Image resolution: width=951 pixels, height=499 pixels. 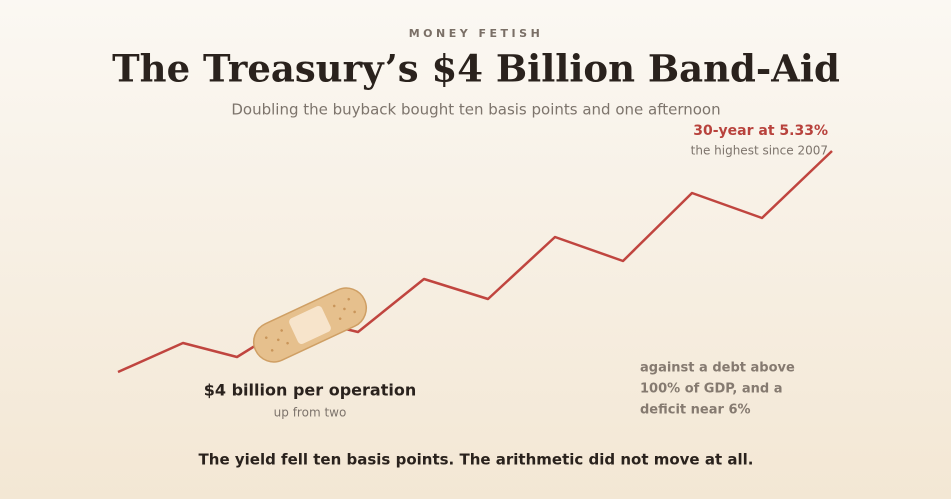 What do you see at coordinates (310, 390) in the screenshot?
I see `bandage-label: $4 billion per operation` at bounding box center [310, 390].